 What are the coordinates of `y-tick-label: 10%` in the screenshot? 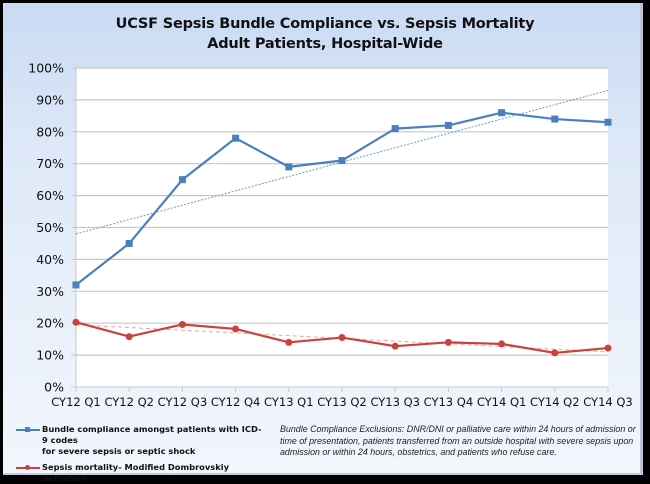 It's located at (50, 355).